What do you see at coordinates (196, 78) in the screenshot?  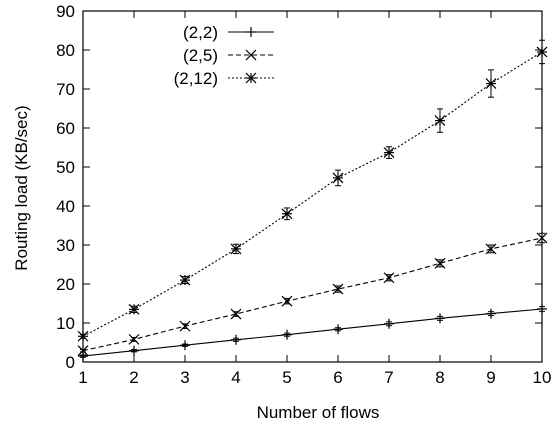 I see `legend-label: (2,12)` at bounding box center [196, 78].